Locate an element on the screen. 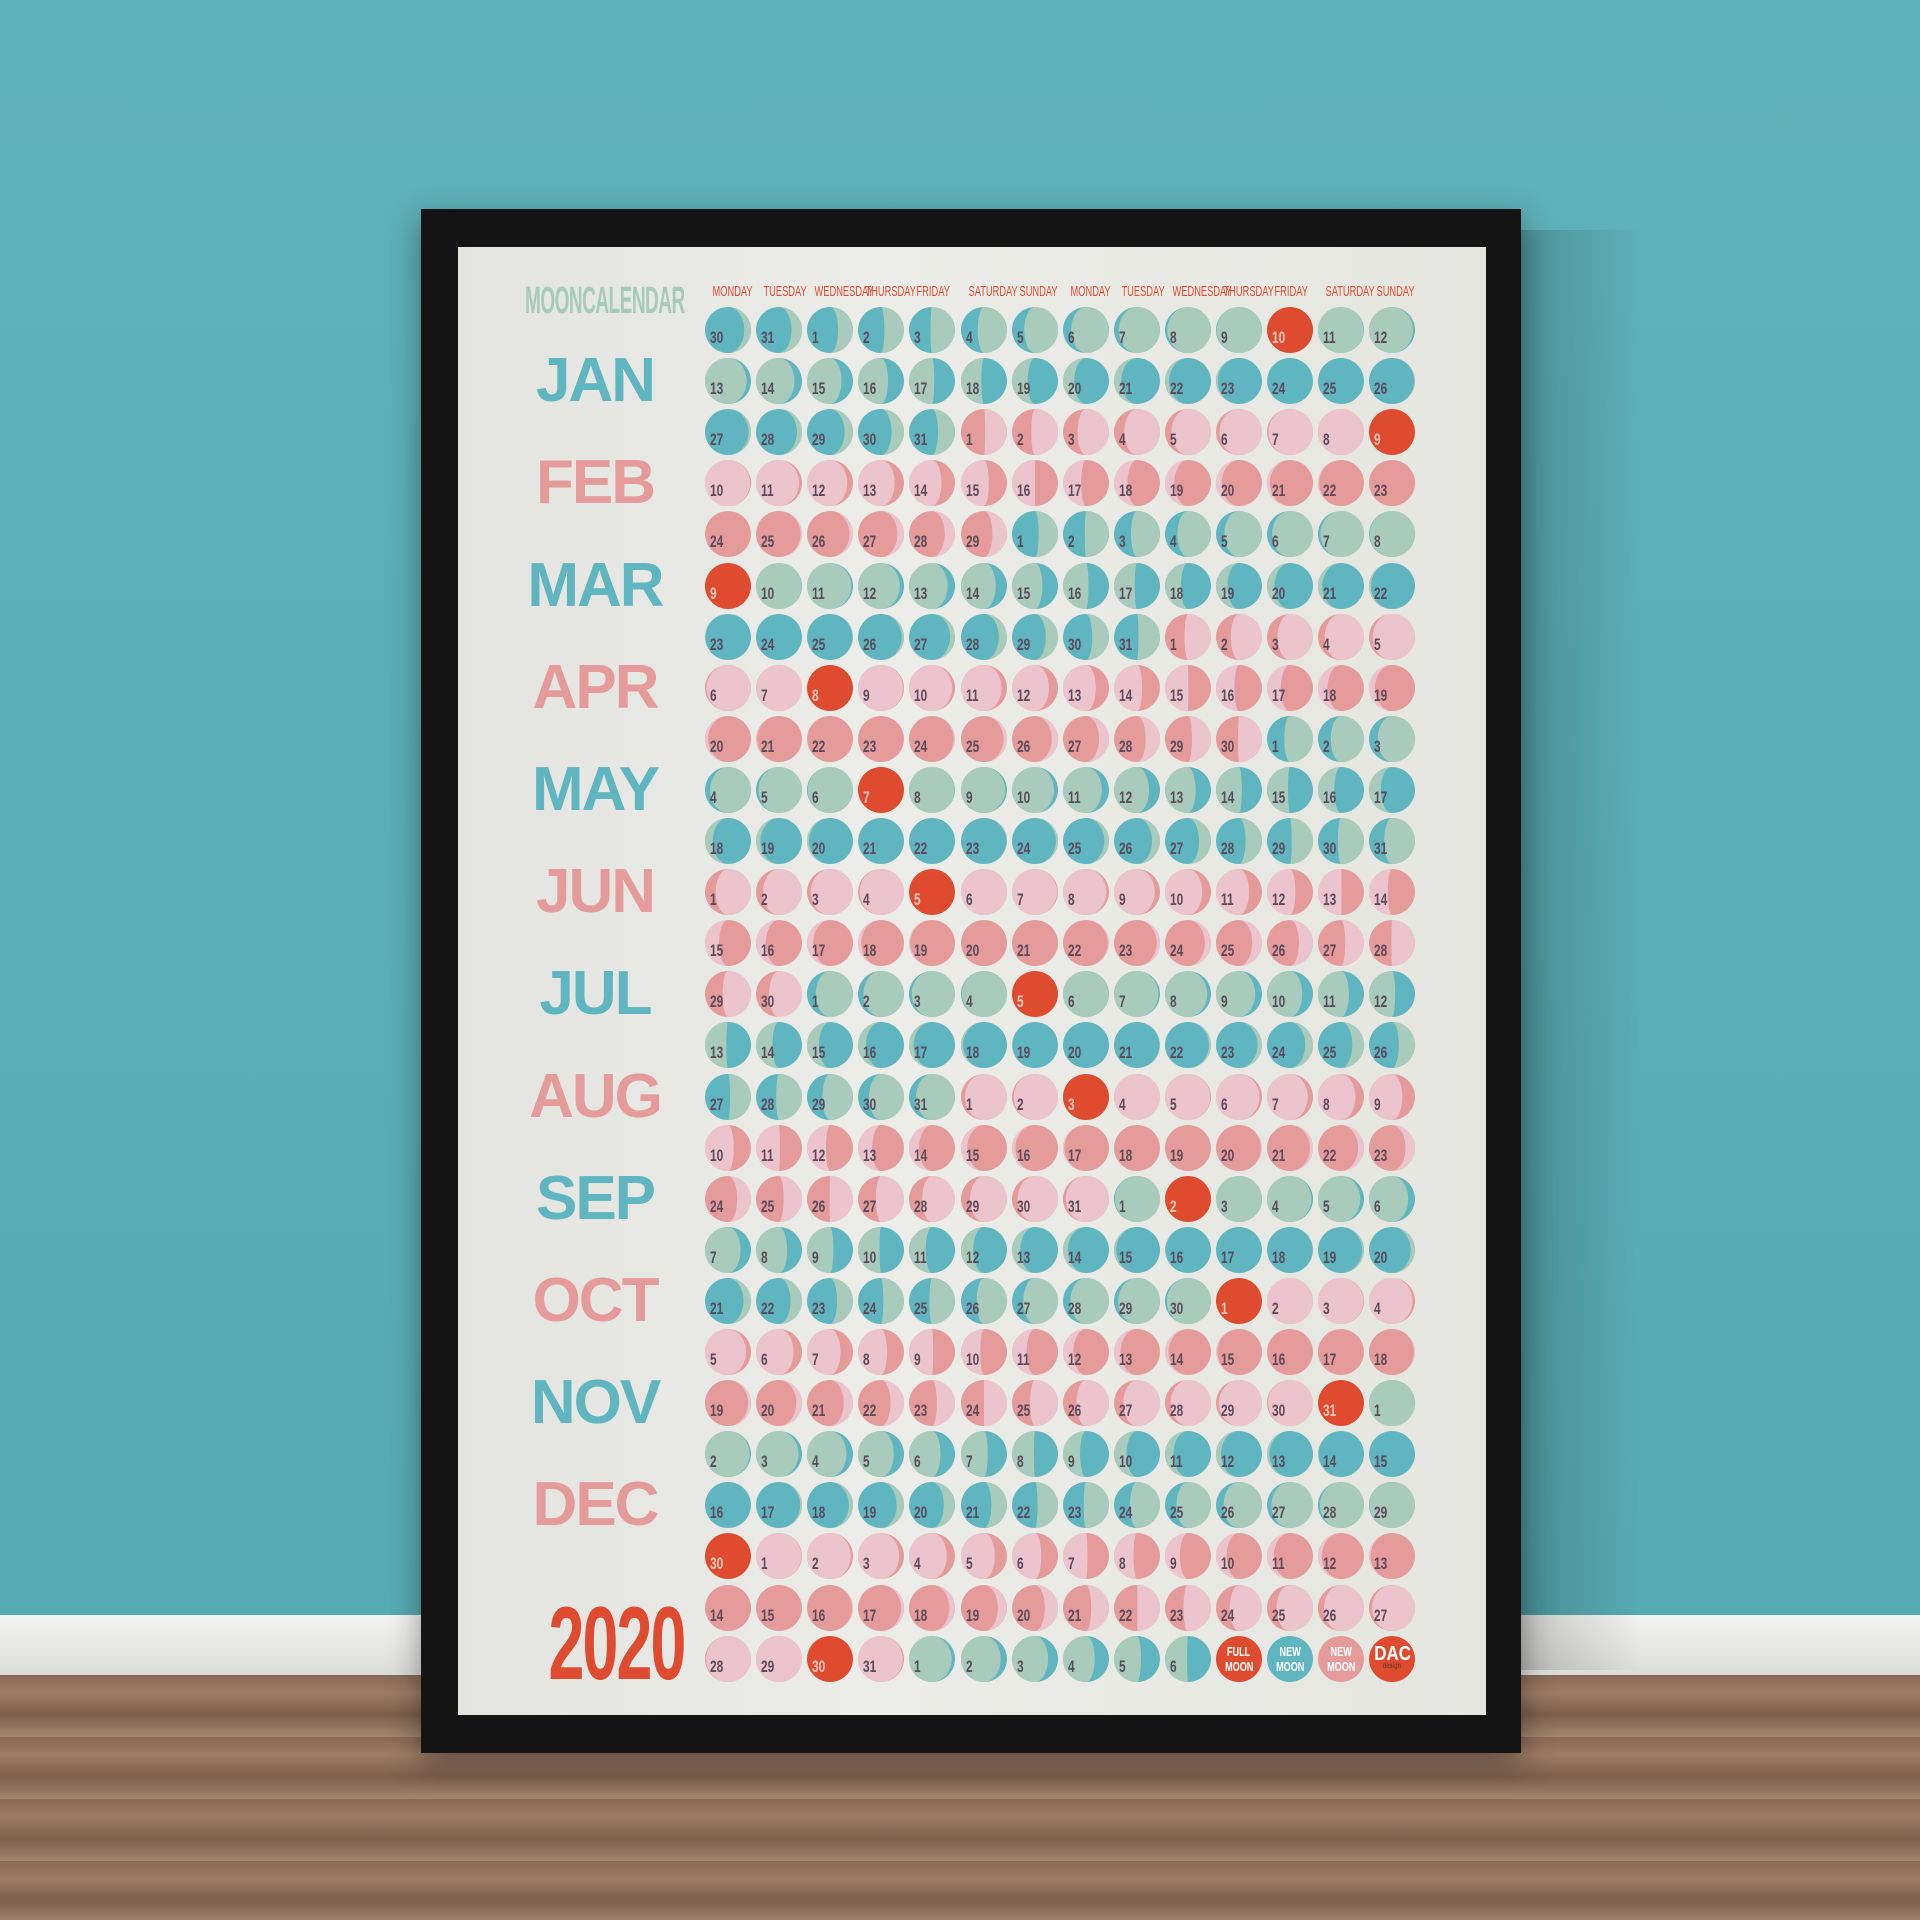 Image resolution: width=1920 pixels, height=1920 pixels. day-number: 23 is located at coordinates (972, 848).